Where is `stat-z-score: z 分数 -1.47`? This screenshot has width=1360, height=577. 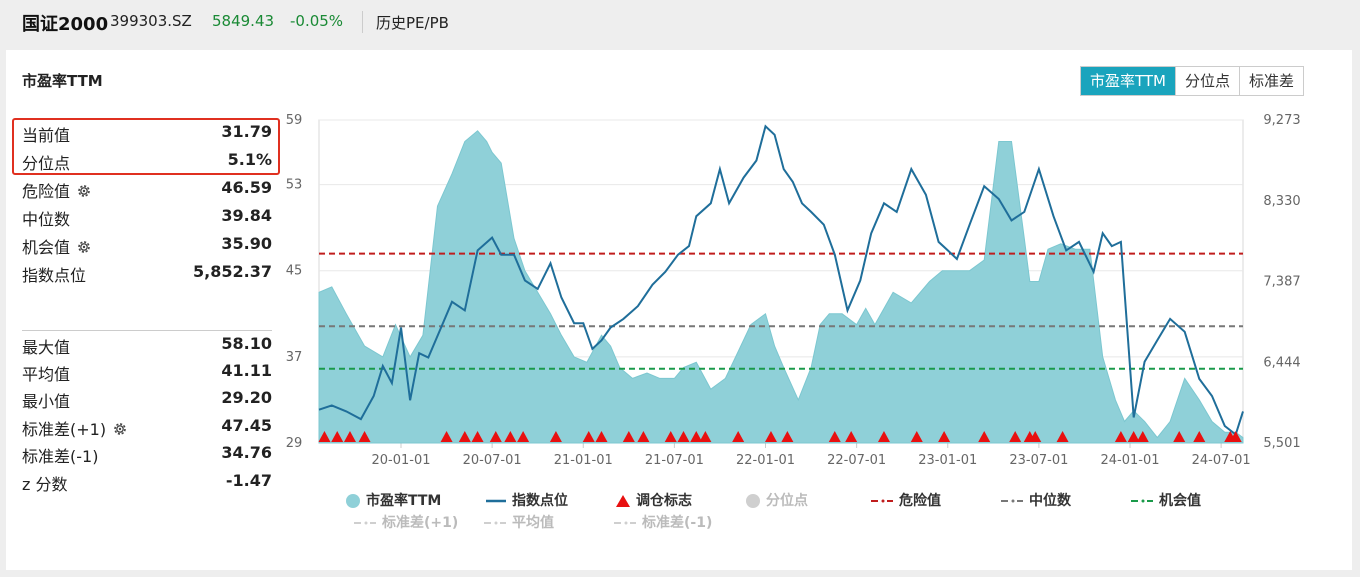 stat-z-score: z 分数 -1.47 is located at coordinates (147, 484).